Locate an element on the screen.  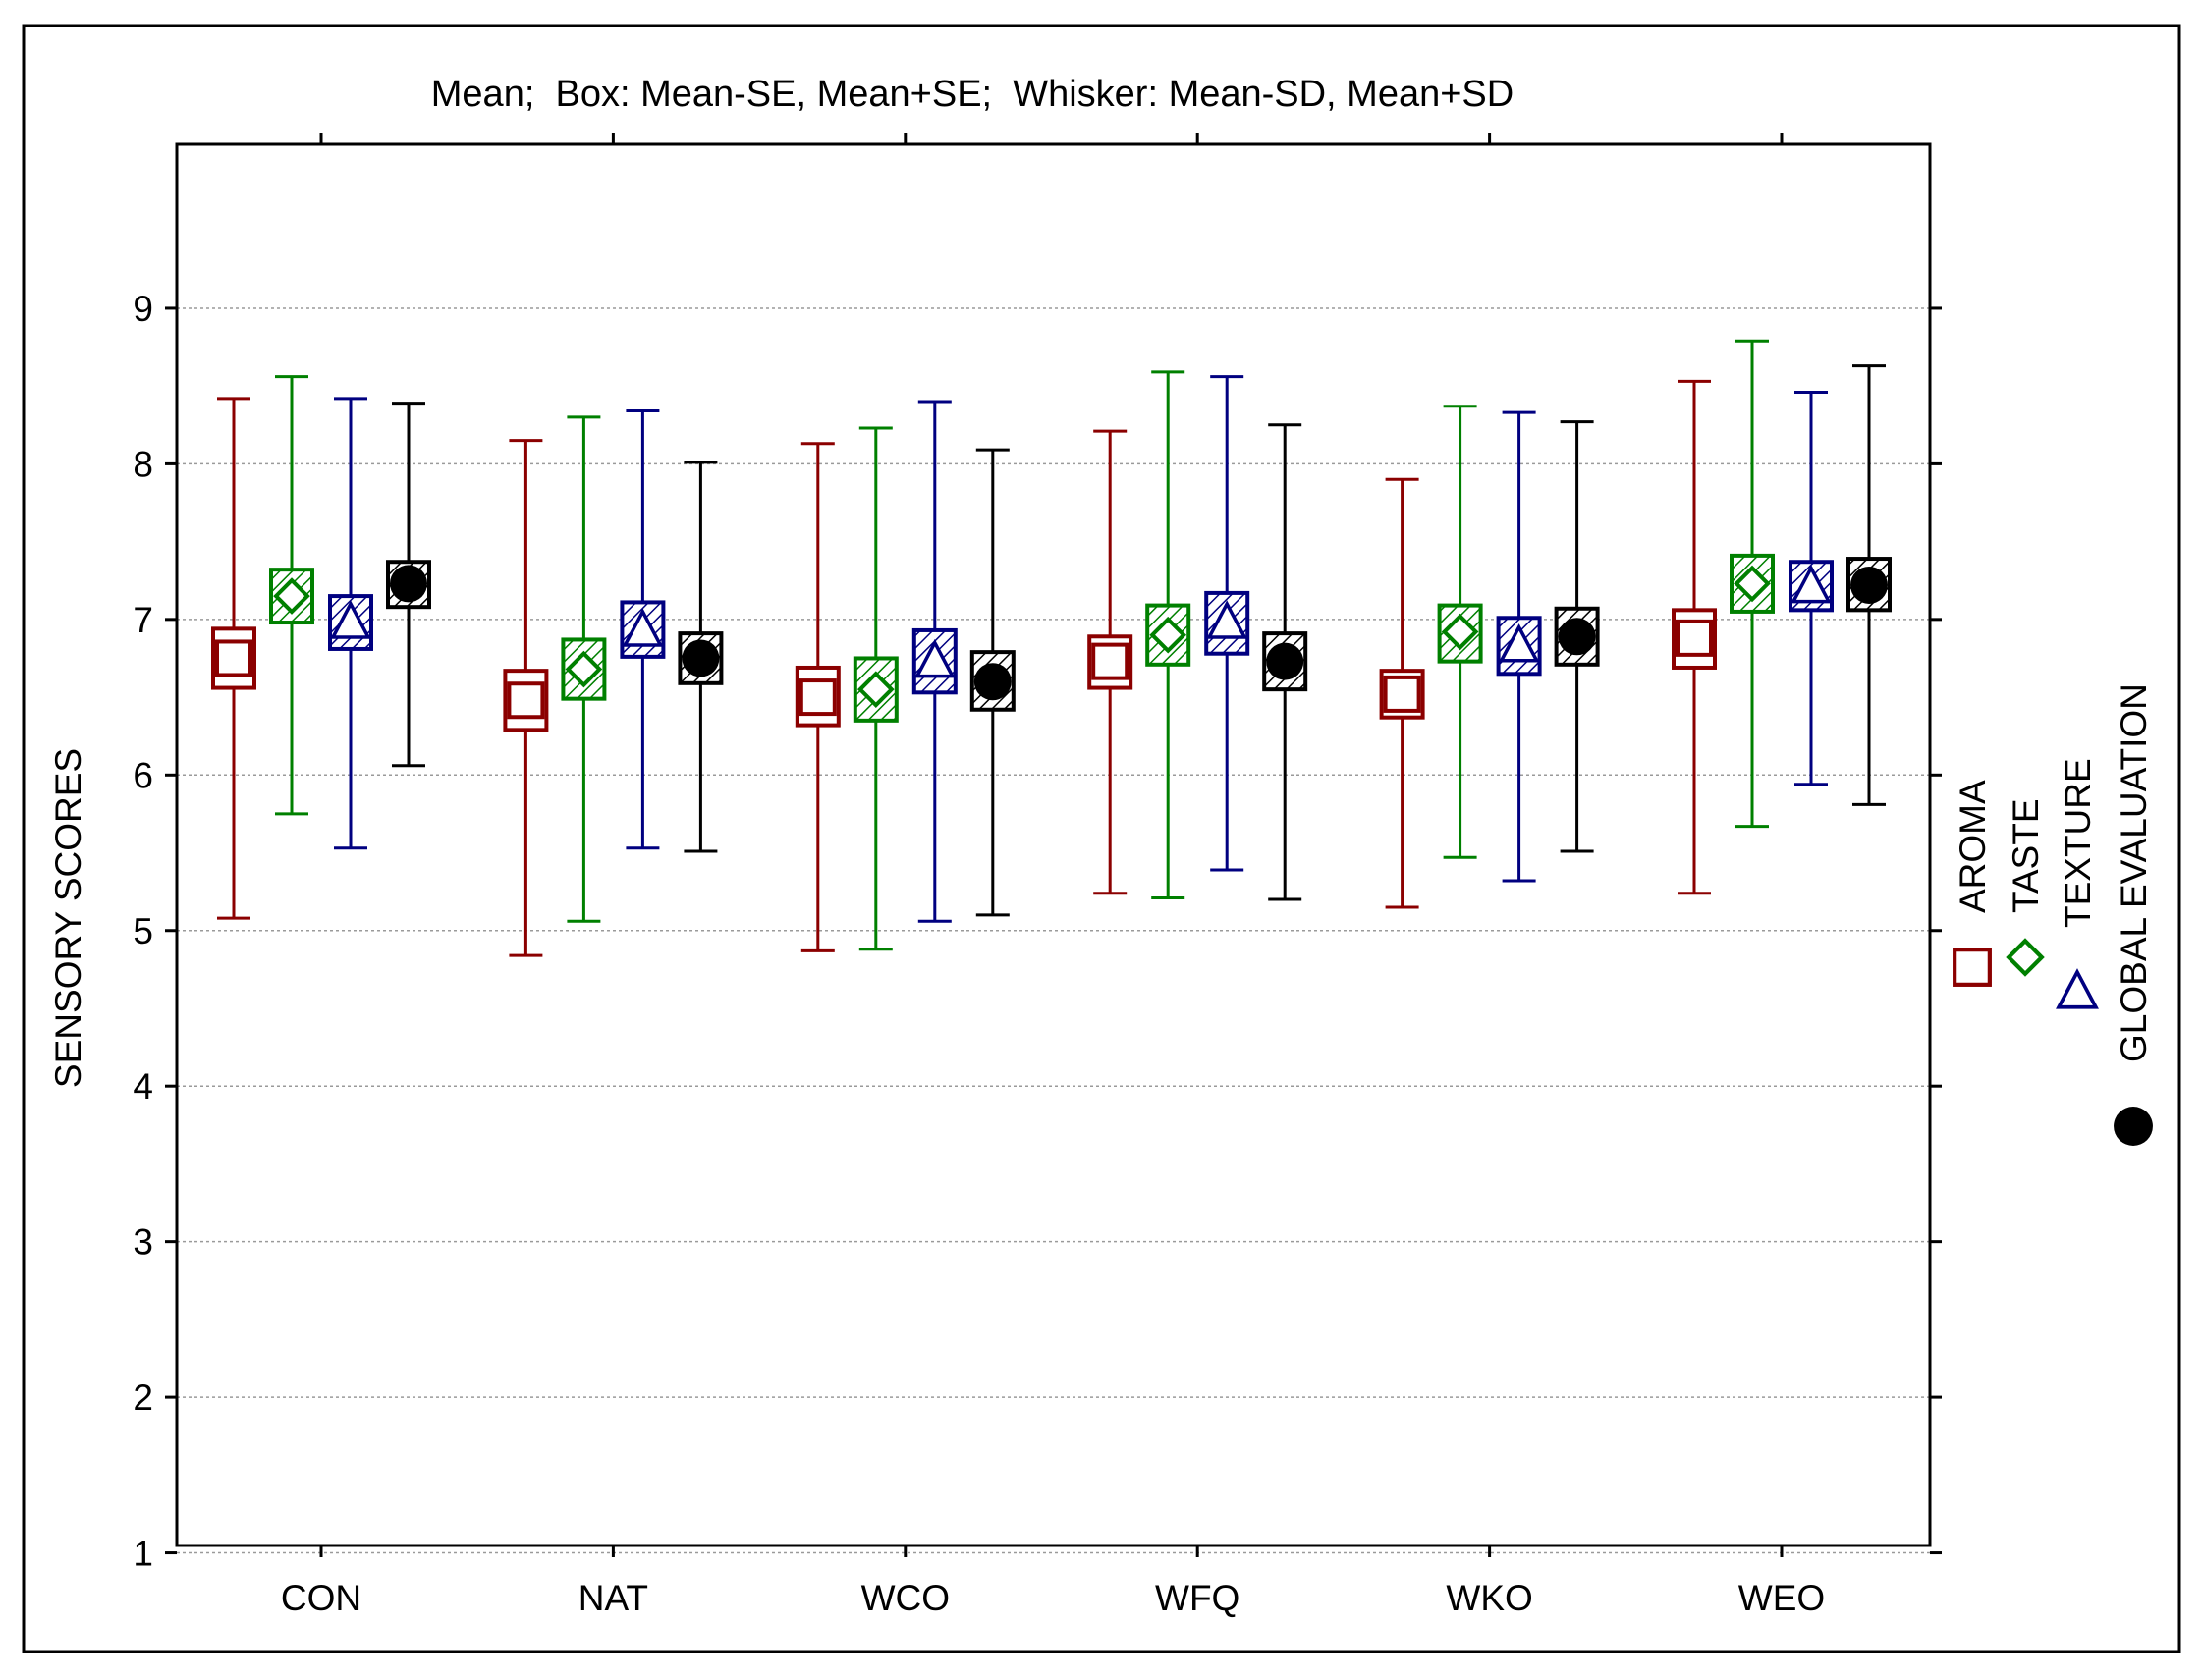
legend-item-texture: TEXTURE is located at coordinates (2077, 883).